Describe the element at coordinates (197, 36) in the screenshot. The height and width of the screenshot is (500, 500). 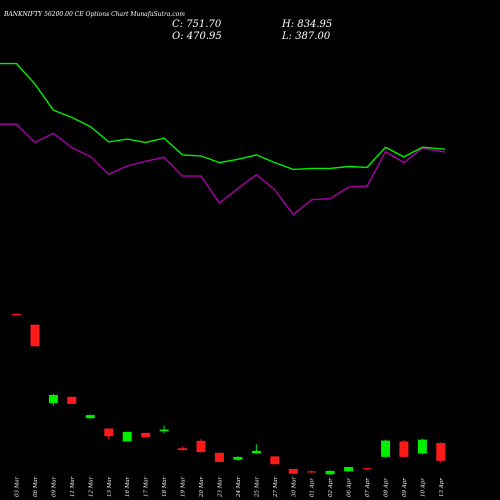
I see `open-value: O: 470.95` at that location.